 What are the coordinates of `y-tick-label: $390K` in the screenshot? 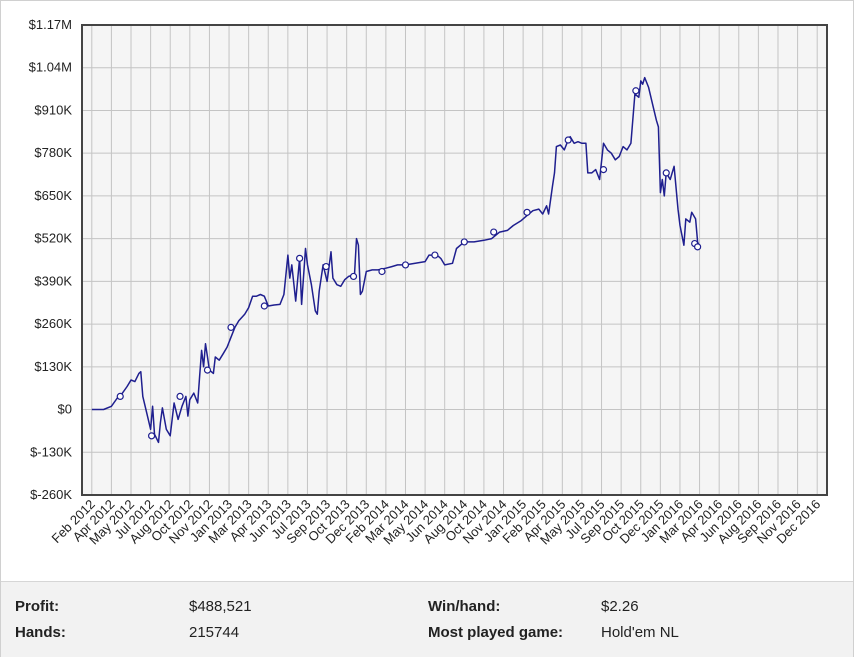 It's located at (53, 280).